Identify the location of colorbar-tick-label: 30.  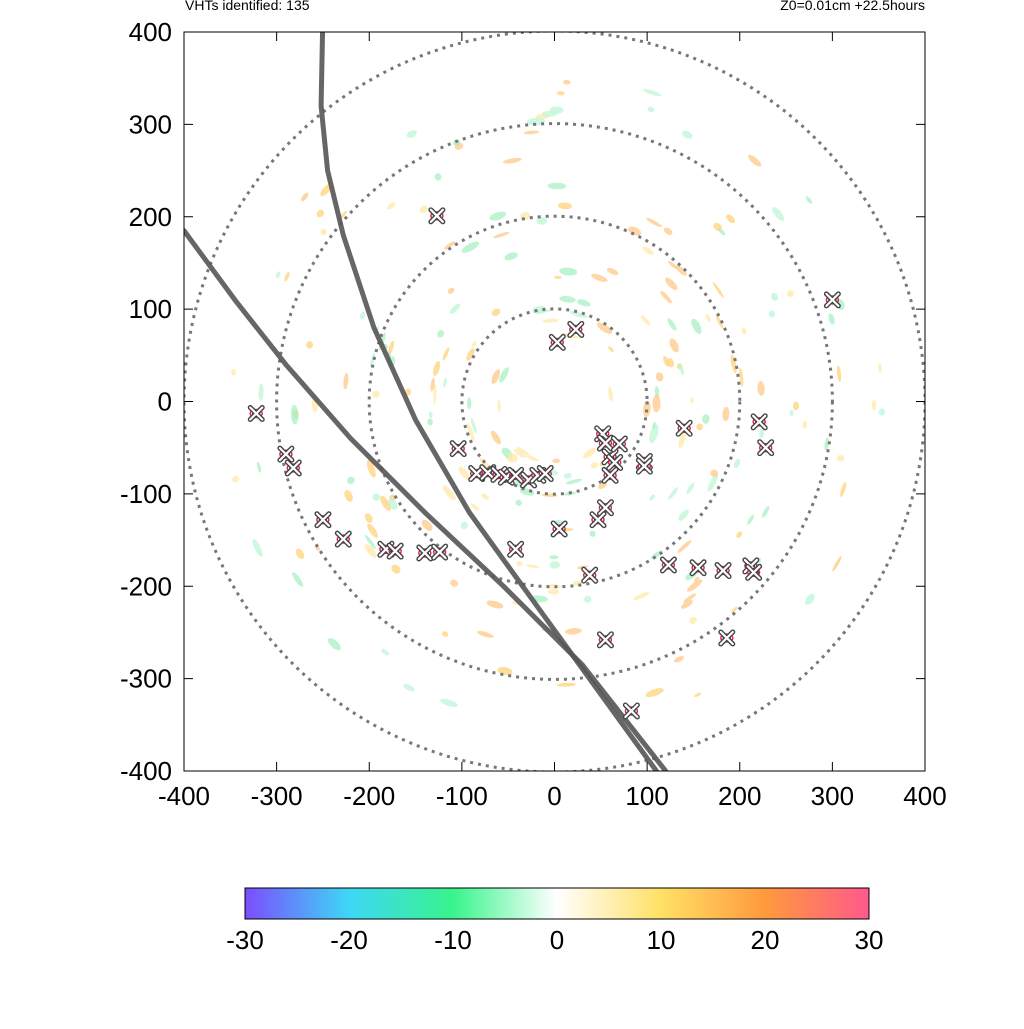
(869, 940).